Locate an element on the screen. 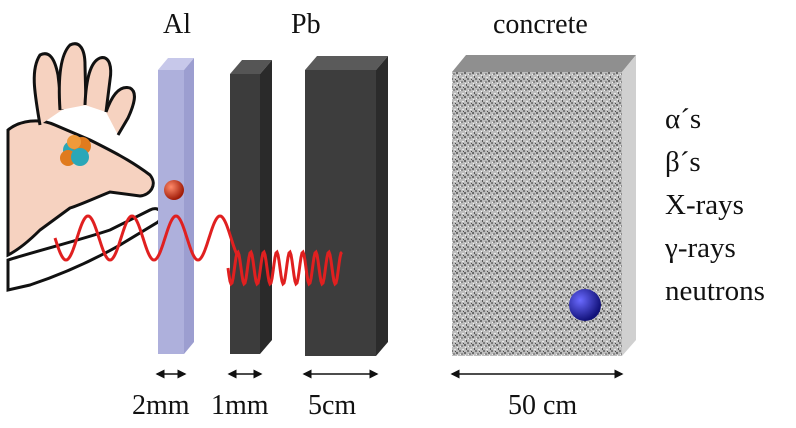  beta-particle is located at coordinates (174, 190).